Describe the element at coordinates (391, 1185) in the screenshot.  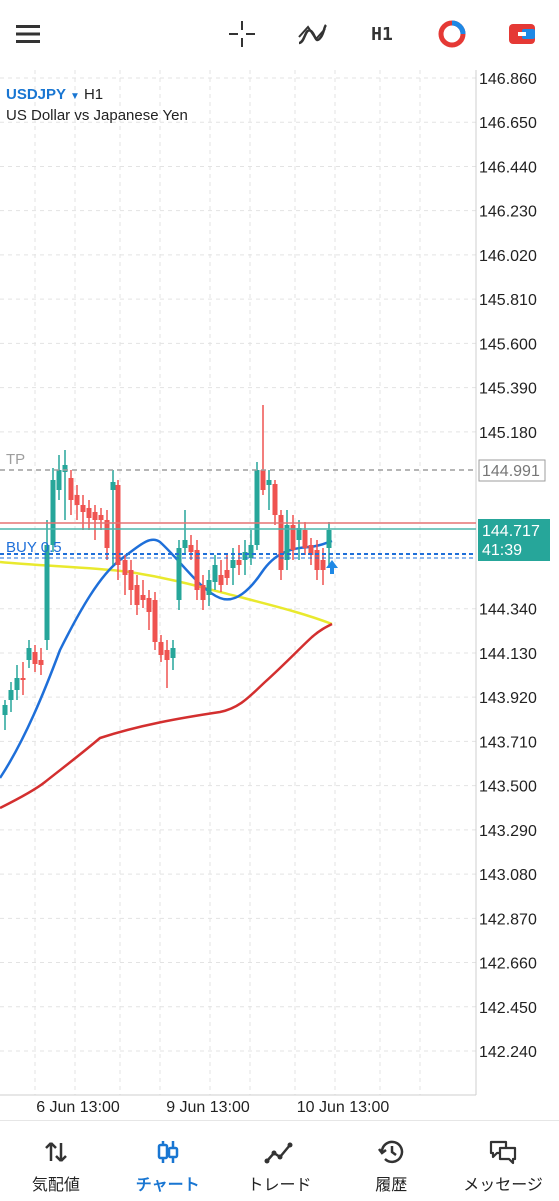
I see `nav-history-label: 履歴` at that location.